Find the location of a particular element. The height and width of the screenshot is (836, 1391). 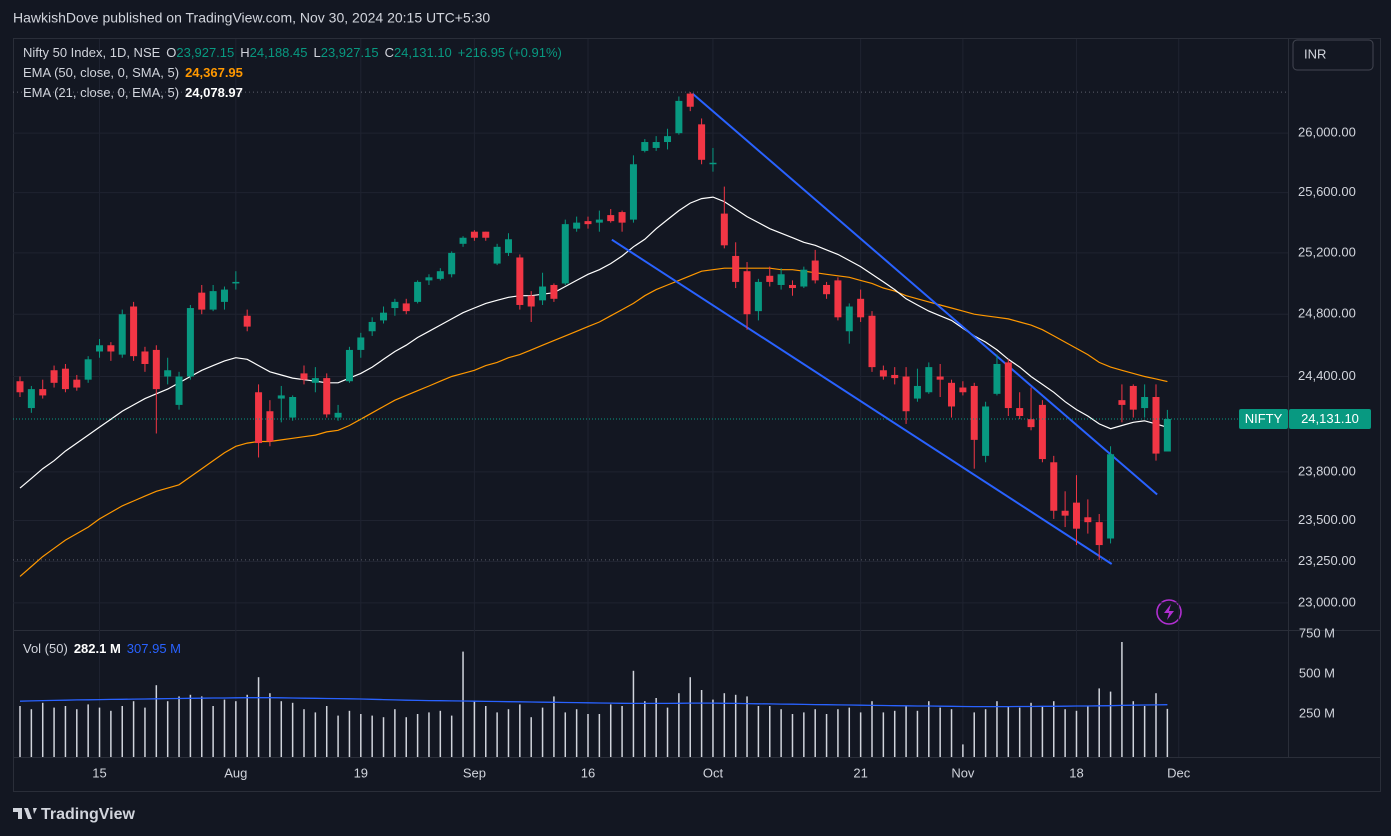

logo-mark is located at coordinates (25, 813).